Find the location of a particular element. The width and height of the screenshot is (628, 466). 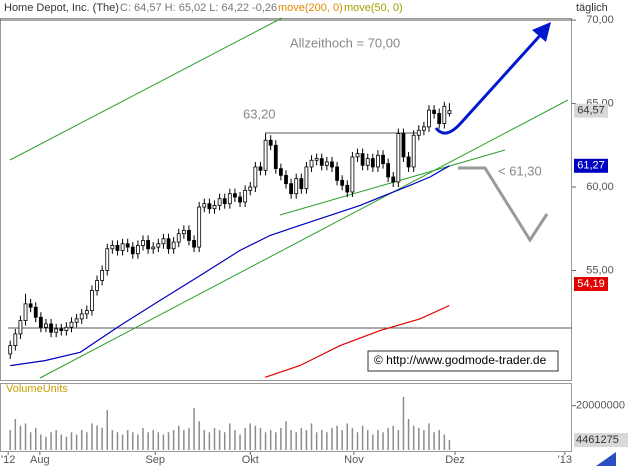

price-marker-label: 61,27 is located at coordinates (591, 166).